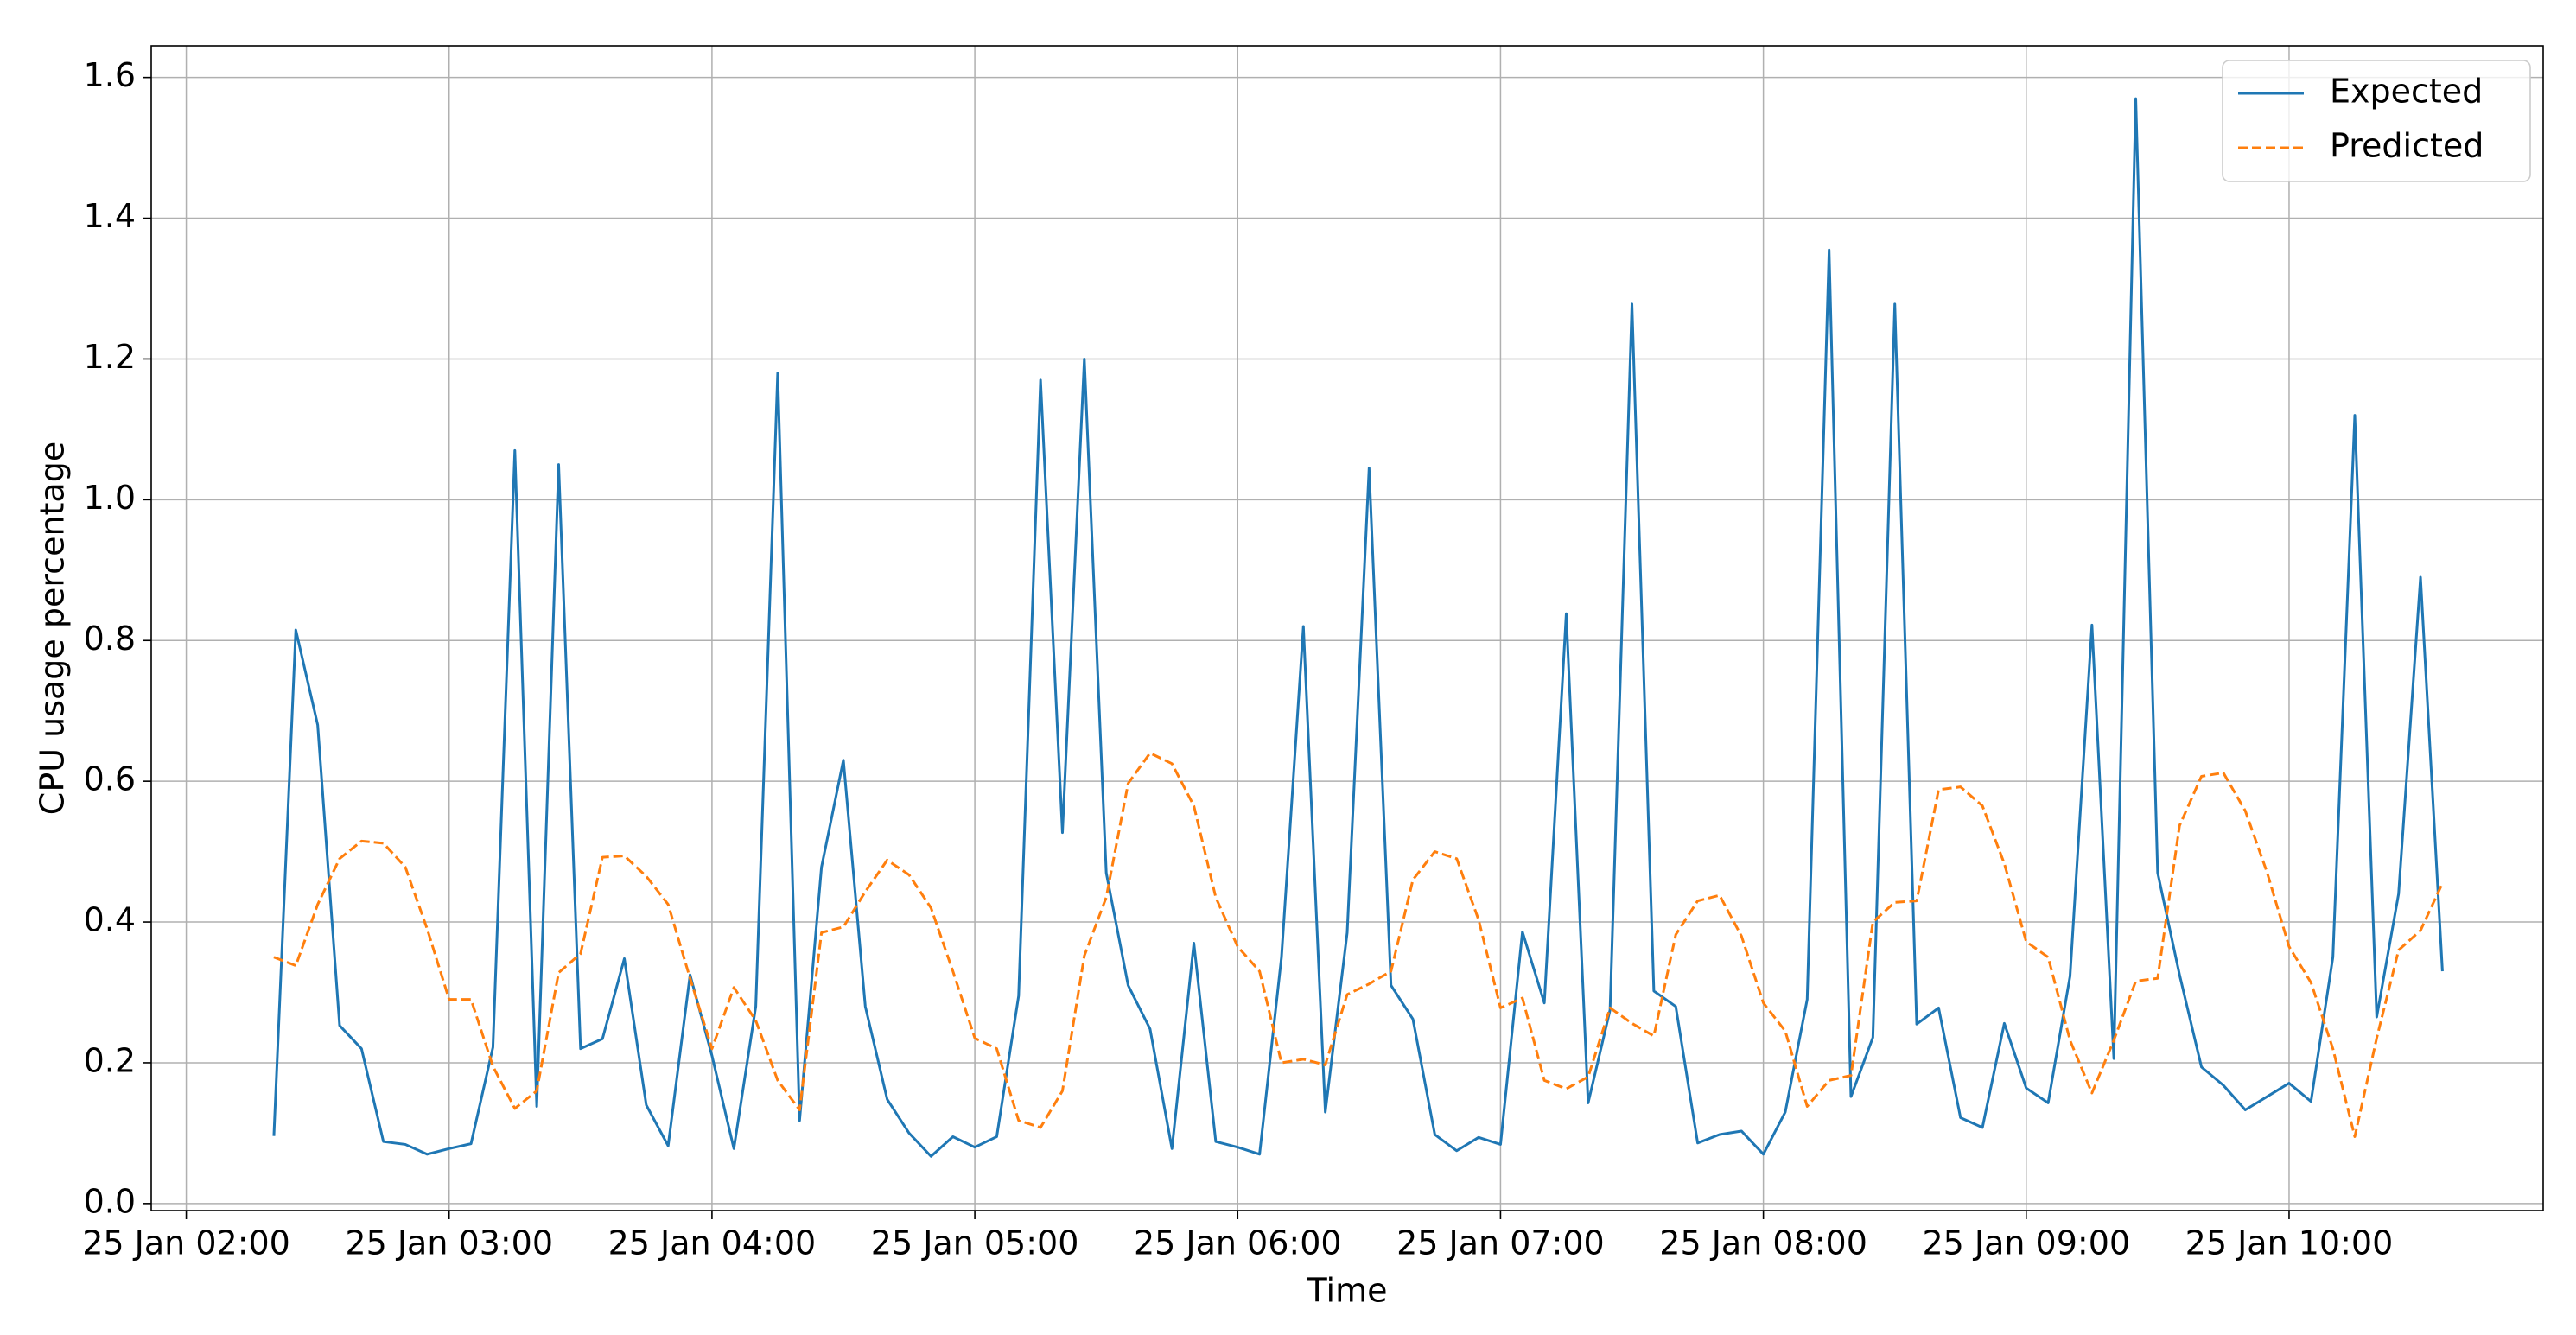 This screenshot has width=2576, height=1335. What do you see at coordinates (110, 639) in the screenshot?
I see `y-tick-label: 0.8` at bounding box center [110, 639].